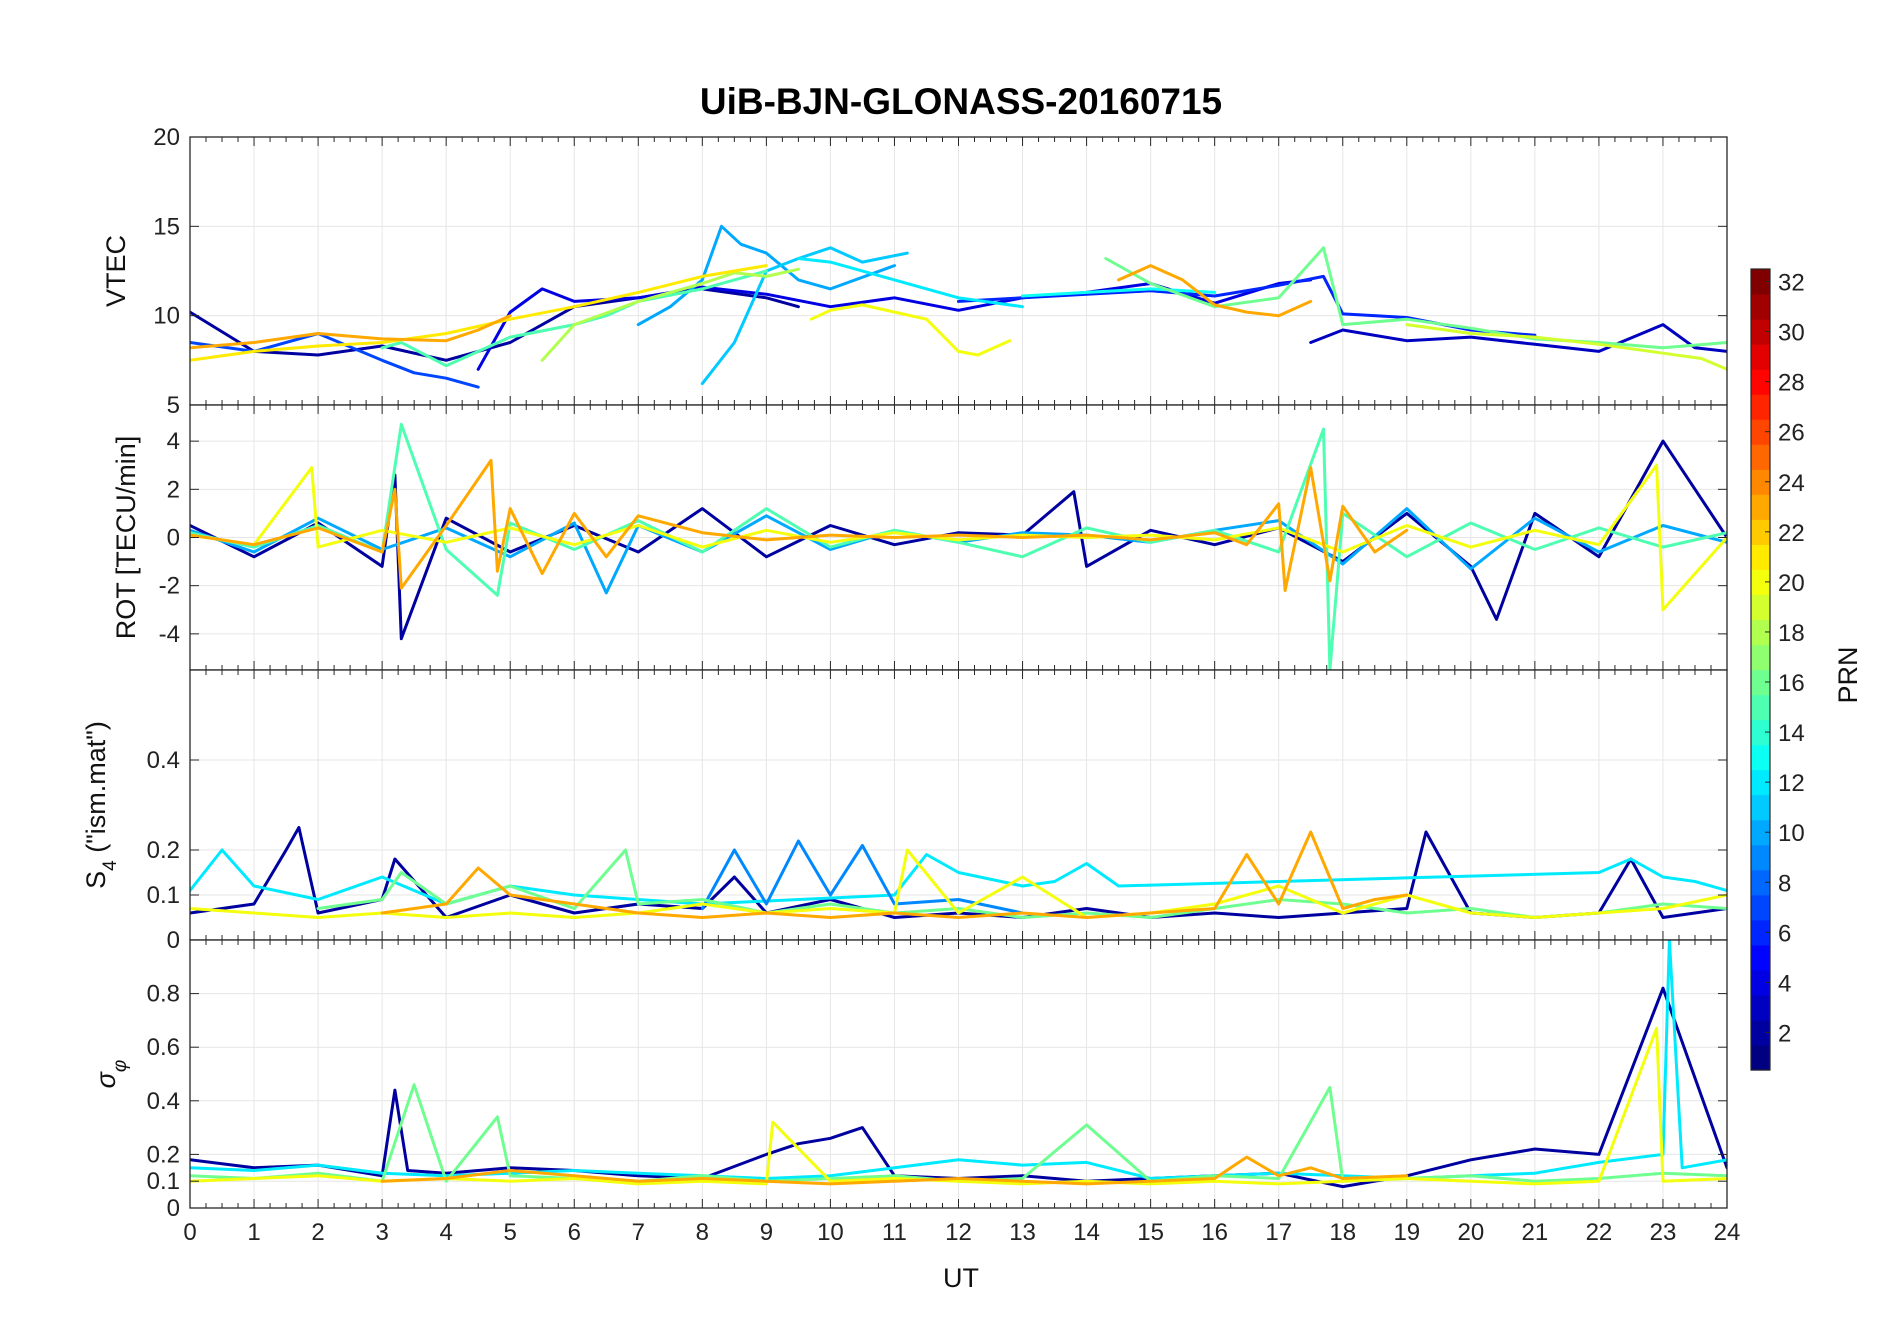 This screenshot has width=1902, height=1330. What do you see at coordinates (1791, 683) in the screenshot?
I see `colorbar-tick-label: 16` at bounding box center [1791, 683].